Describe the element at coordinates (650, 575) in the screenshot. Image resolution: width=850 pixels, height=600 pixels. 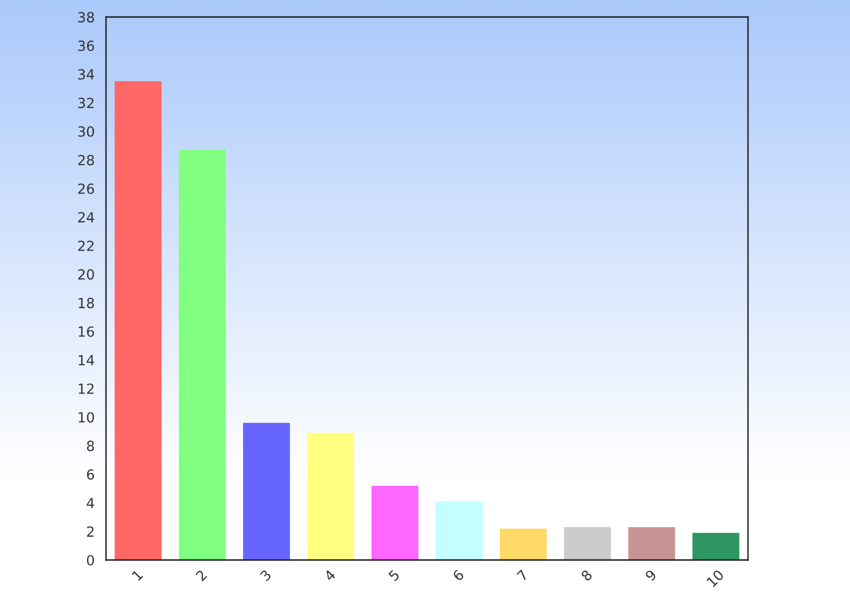
I see `x-tick-label: 9` at that location.